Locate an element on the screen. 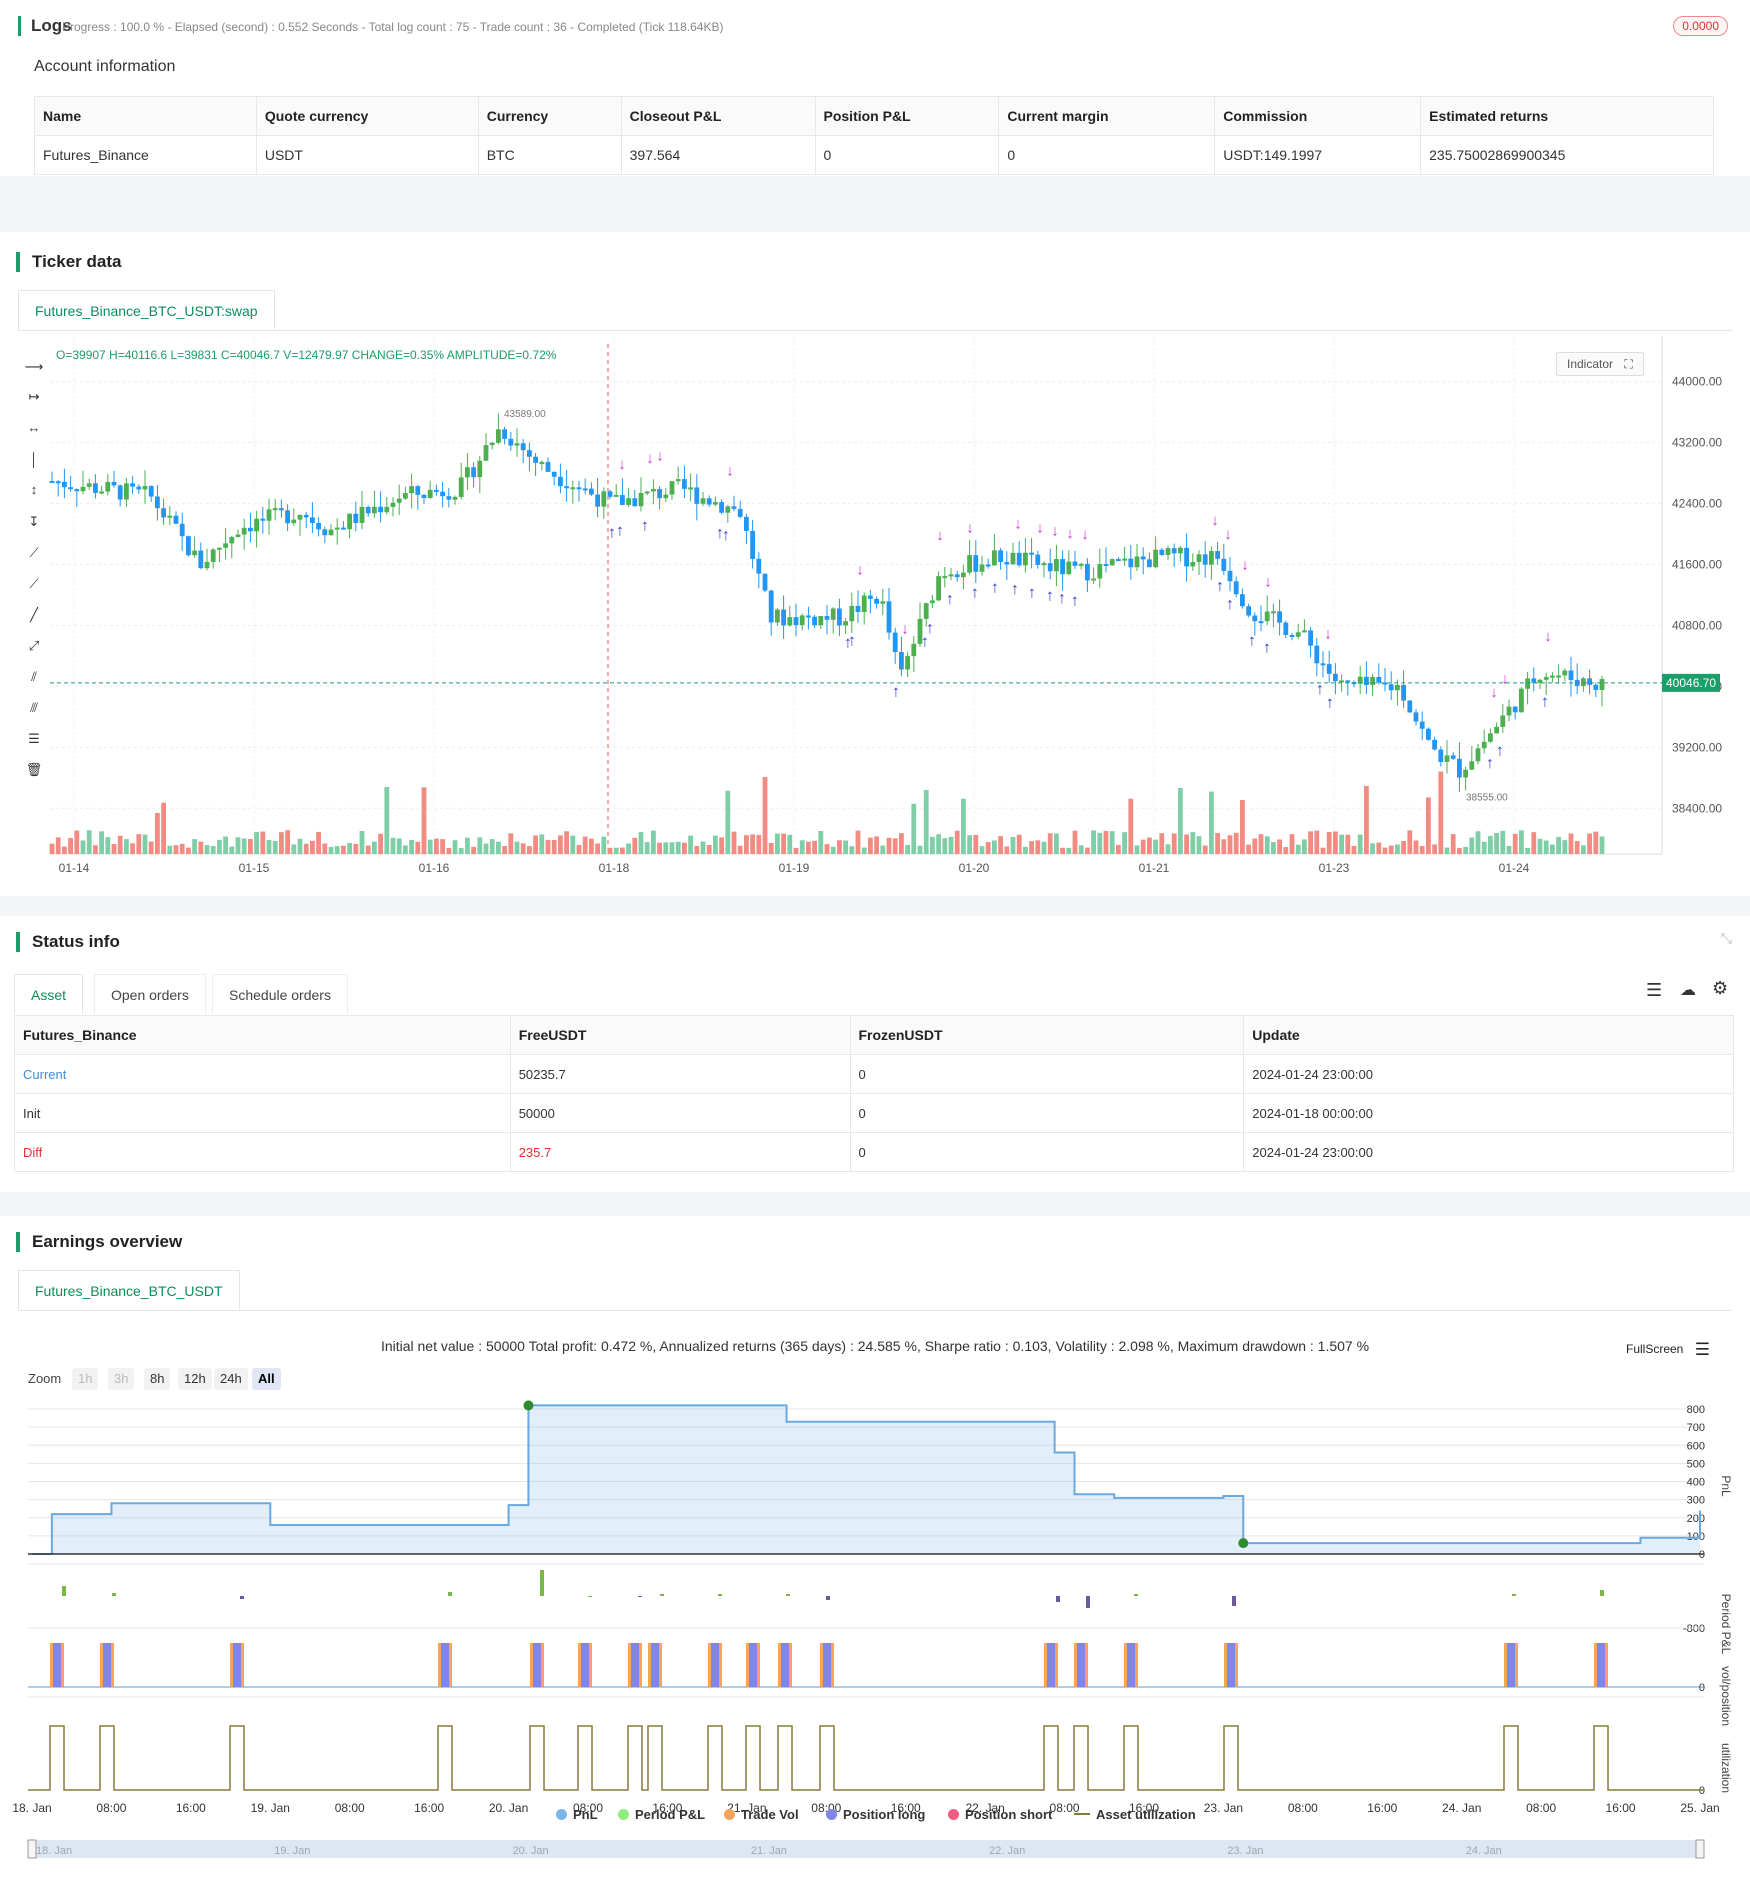 Image resolution: width=1750 pixels, height=1891 pixels. earnings-tab-line is located at coordinates (875, 1310).